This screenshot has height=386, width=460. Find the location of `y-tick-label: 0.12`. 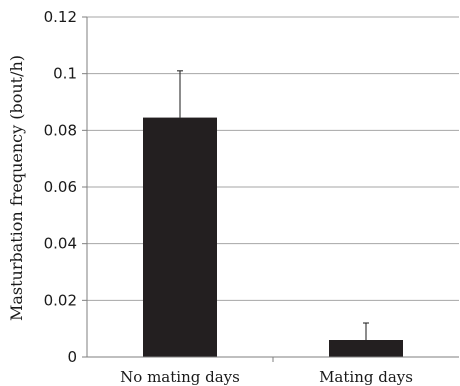

y-tick-label: 0.12 is located at coordinates (60, 17).